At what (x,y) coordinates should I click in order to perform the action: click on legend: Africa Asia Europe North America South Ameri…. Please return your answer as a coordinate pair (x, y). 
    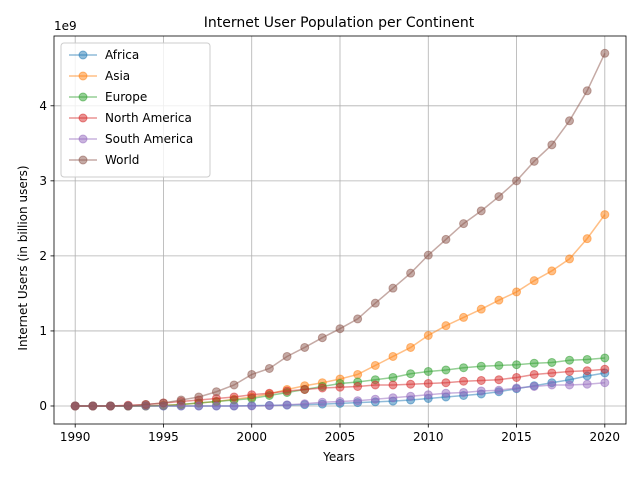
    Looking at the image, I should click on (135, 110).